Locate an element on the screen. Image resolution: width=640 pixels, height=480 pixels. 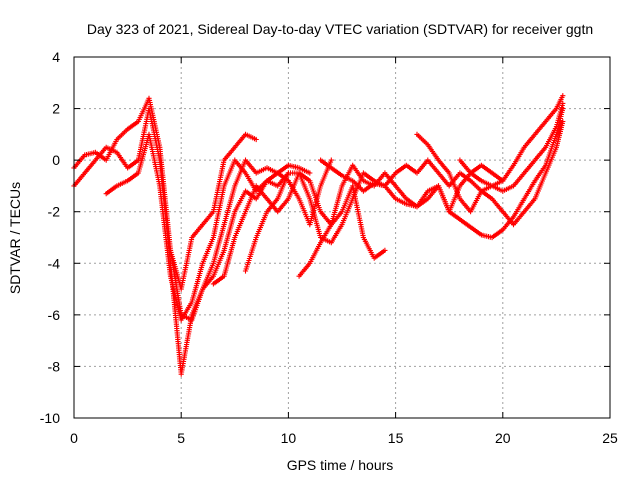
x-axis-label: GPS time / hours is located at coordinates (340, 465).